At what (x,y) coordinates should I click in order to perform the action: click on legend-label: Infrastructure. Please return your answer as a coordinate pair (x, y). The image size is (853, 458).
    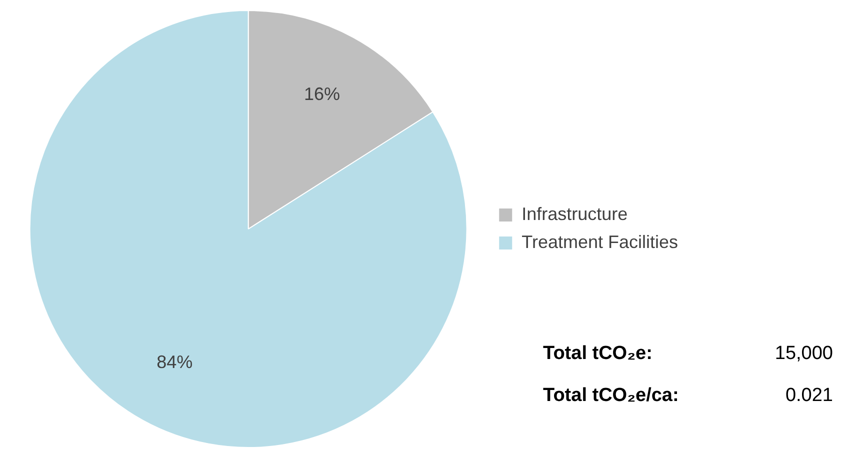
    Looking at the image, I should click on (575, 214).